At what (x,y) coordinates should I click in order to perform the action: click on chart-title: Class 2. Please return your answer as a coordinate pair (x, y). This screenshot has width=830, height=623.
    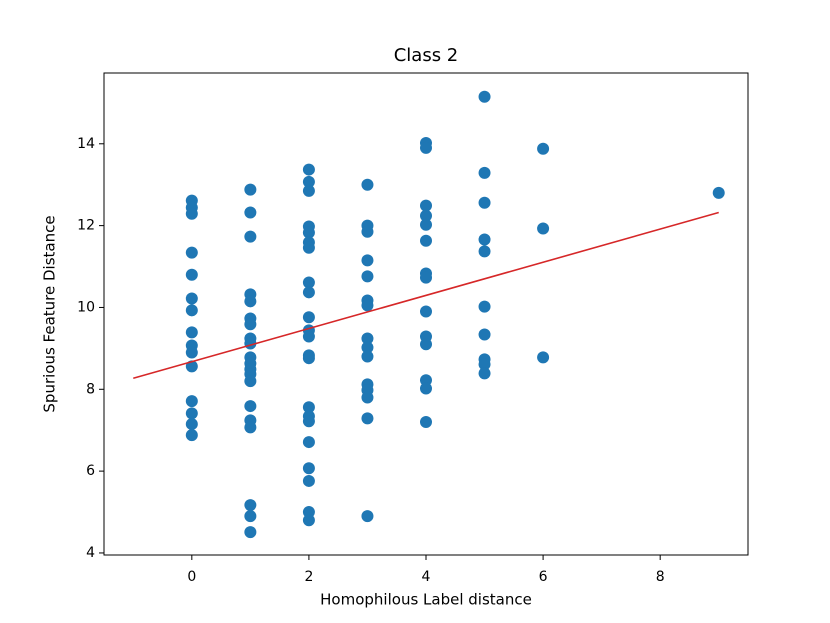
    Looking at the image, I should click on (426, 55).